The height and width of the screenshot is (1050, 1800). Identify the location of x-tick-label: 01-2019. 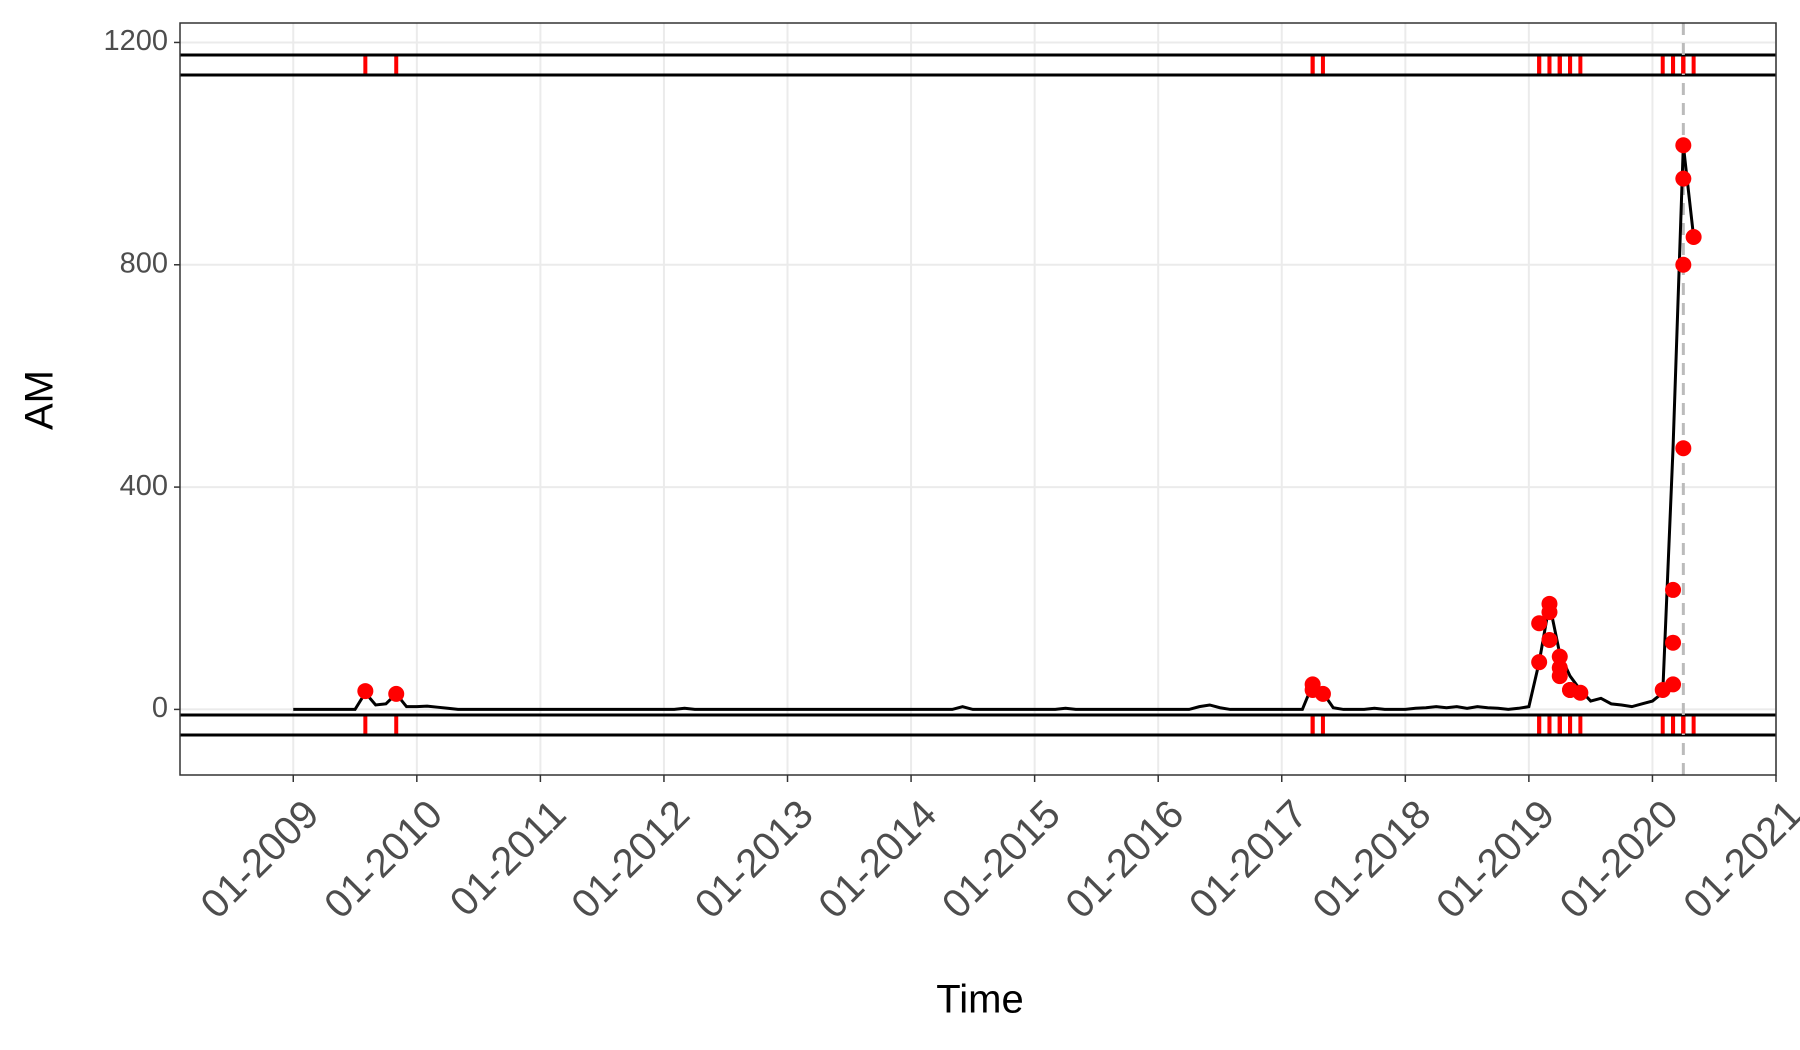
(1495, 859).